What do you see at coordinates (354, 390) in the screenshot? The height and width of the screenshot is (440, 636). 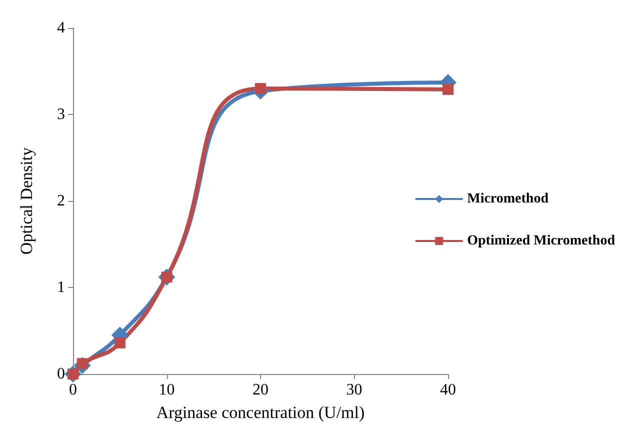 I see `x-tick-label: 30` at bounding box center [354, 390].